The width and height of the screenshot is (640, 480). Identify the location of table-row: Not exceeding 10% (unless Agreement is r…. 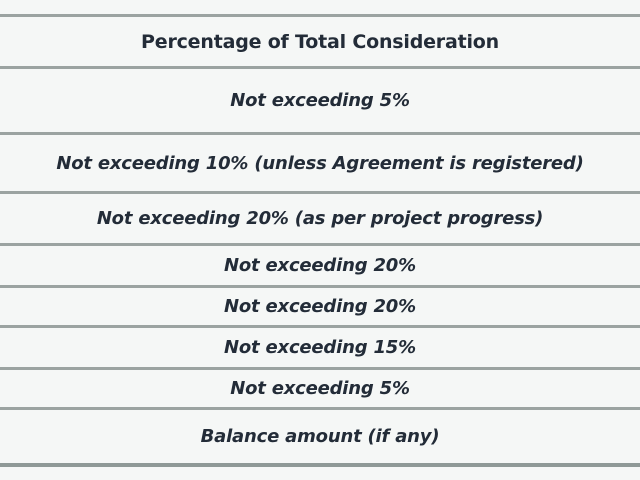
(320, 161).